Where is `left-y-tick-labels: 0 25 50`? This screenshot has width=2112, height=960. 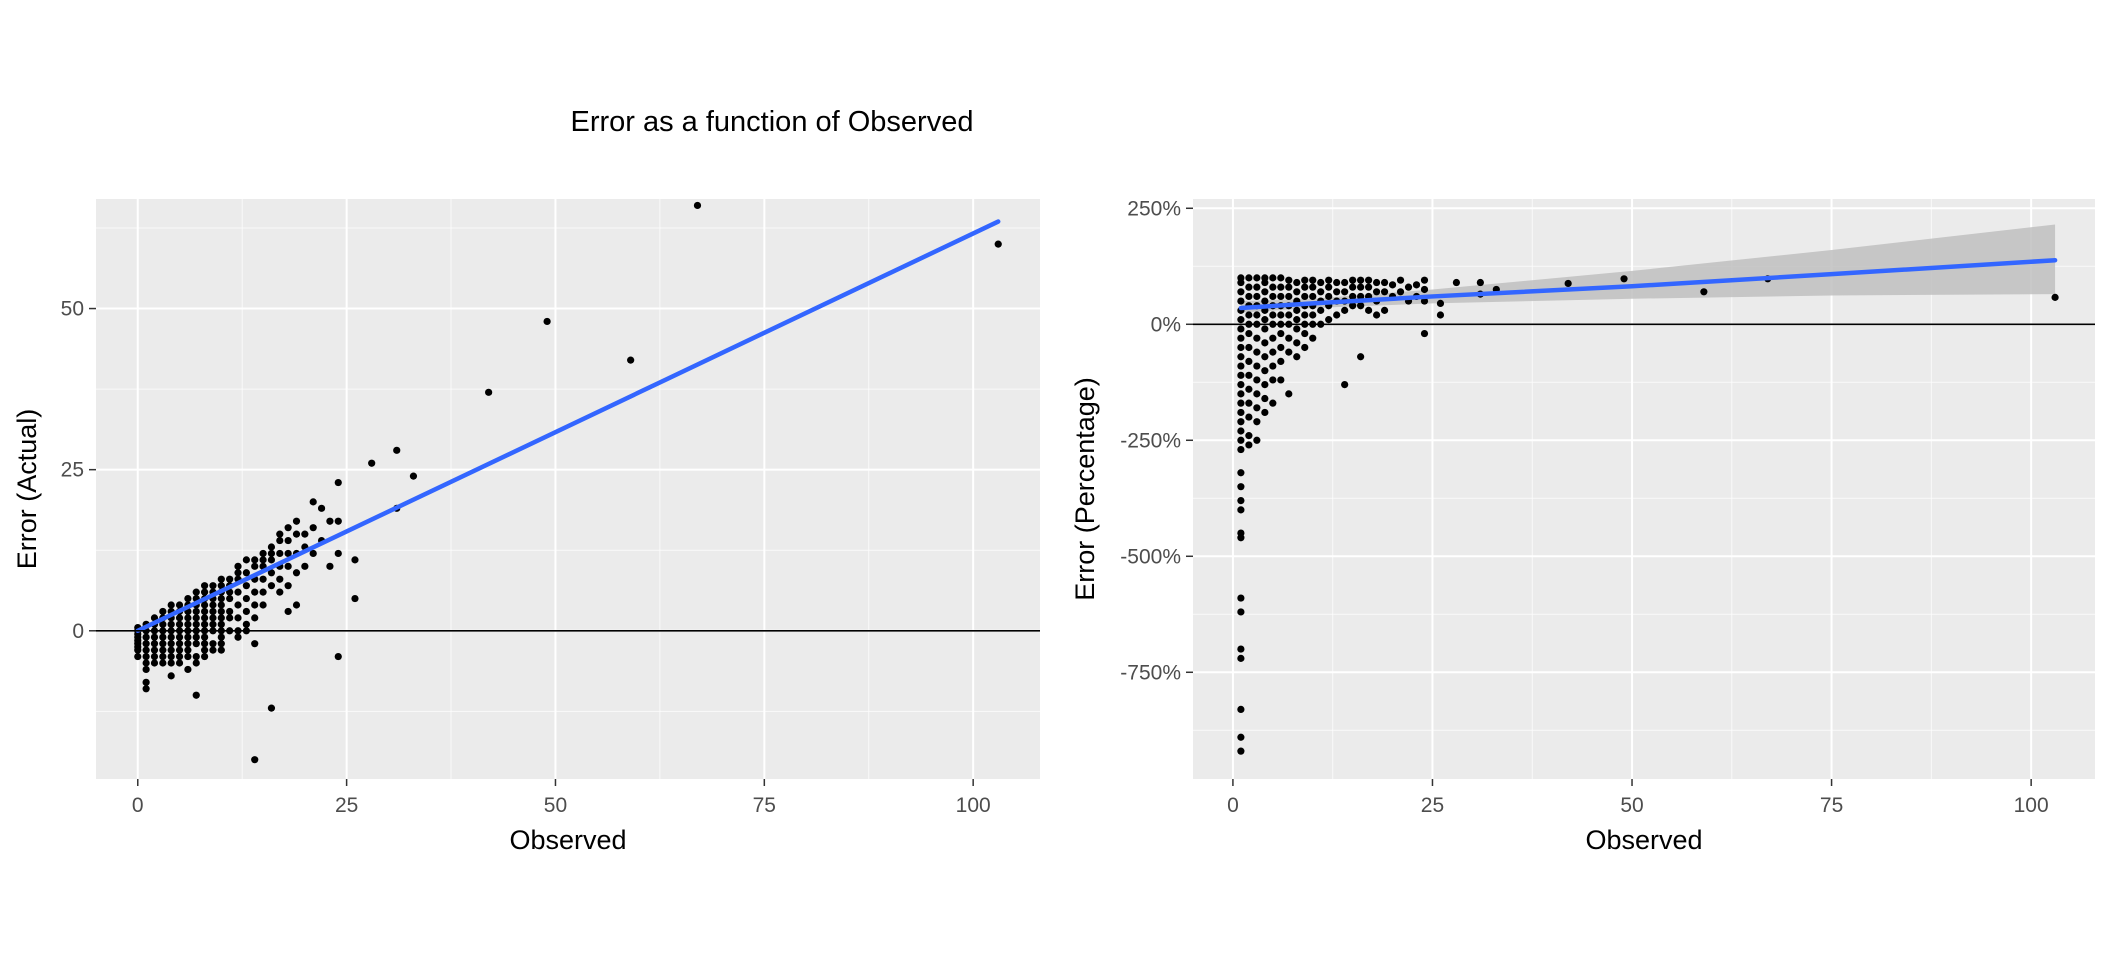 left-y-tick-labels: 0 25 50 is located at coordinates (78, 470).